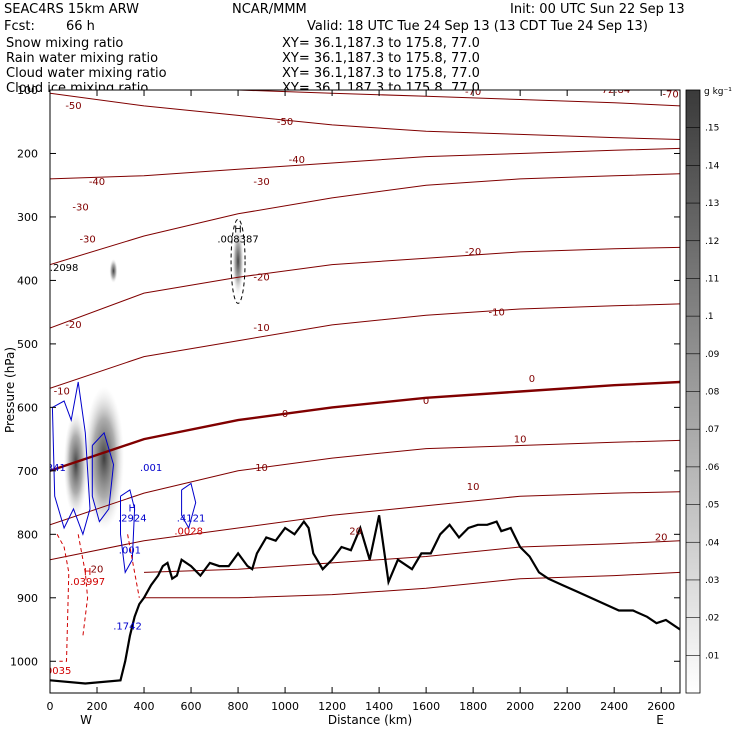 This screenshot has width=740, height=740. What do you see at coordinates (64, 268) in the screenshot?
I see `maximum-value: .2098` at bounding box center [64, 268].